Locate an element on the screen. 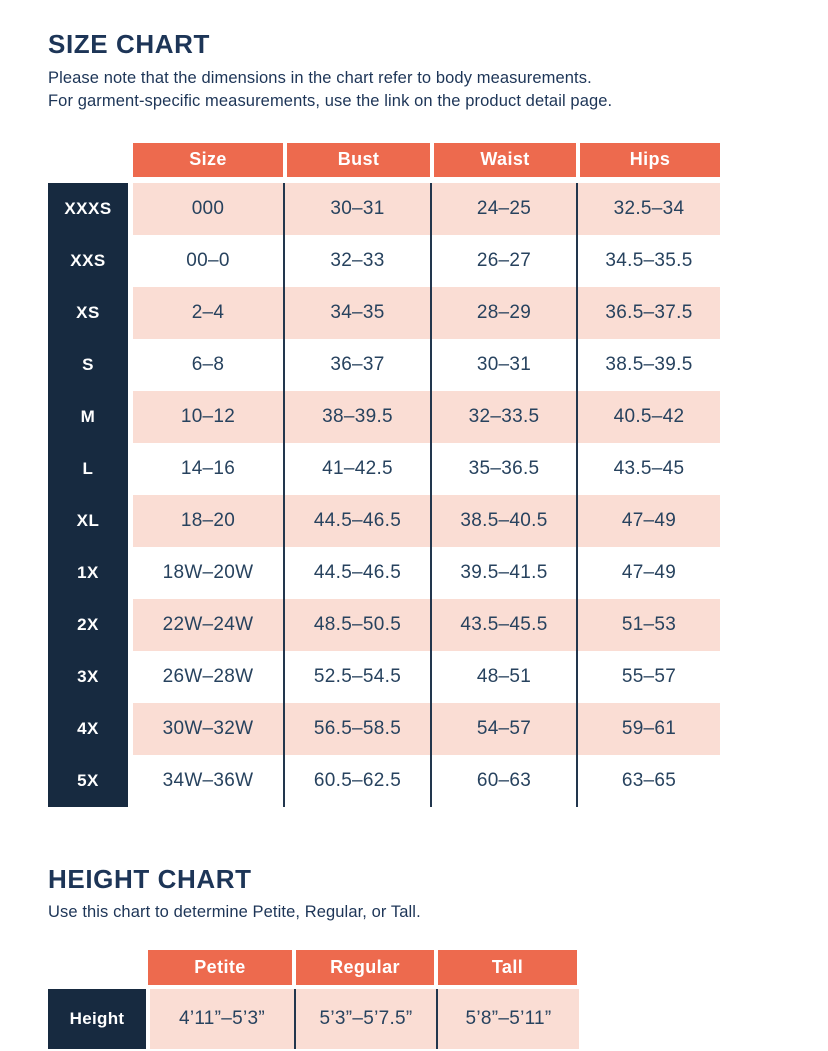  size-table-row: S 6–8 36–37 30–31 38.5–39.5 is located at coordinates (414, 364).